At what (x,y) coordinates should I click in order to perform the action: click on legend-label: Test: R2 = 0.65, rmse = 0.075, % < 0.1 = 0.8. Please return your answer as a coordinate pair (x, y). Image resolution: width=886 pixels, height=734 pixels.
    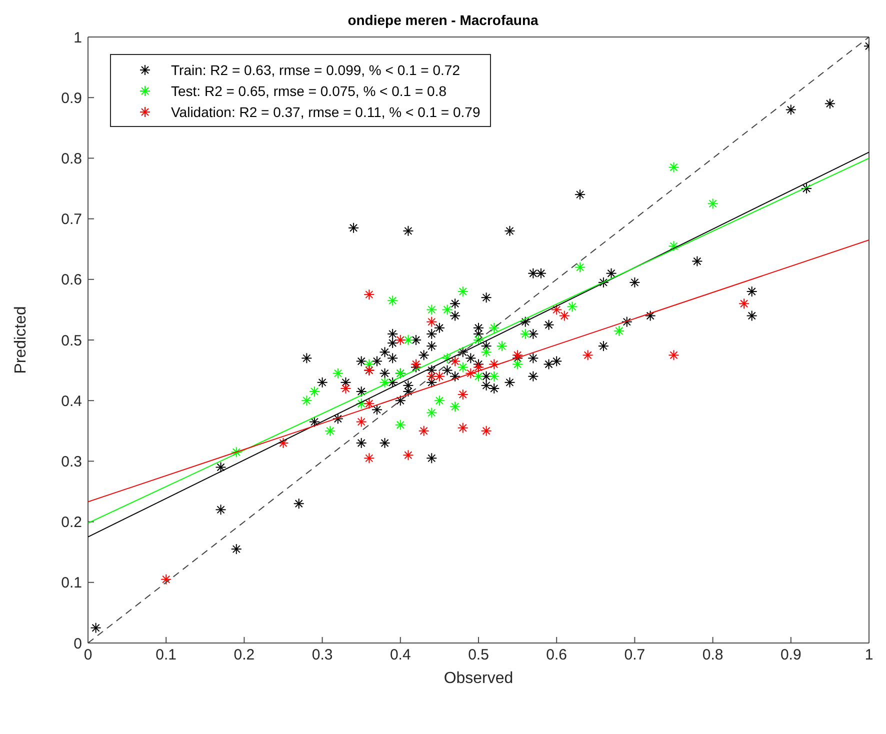
    Looking at the image, I should click on (308, 90).